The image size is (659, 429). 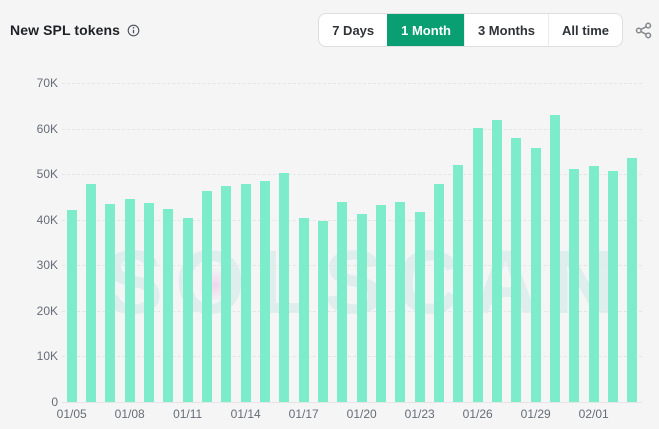 What do you see at coordinates (477, 414) in the screenshot?
I see `x-axis-tick-label: 01/26` at bounding box center [477, 414].